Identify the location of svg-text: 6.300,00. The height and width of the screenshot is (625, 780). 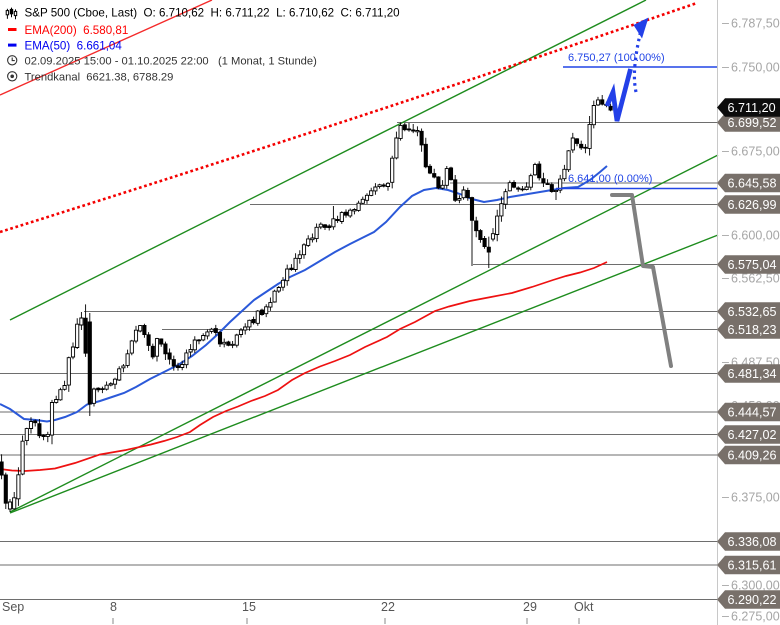
(755, 586).